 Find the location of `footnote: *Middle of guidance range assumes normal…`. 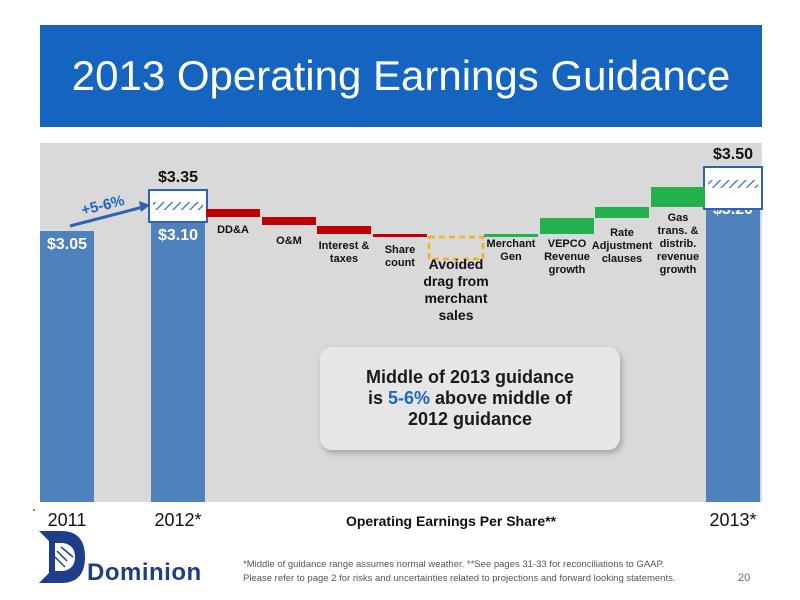

footnote: *Middle of guidance range assumes normal… is located at coordinates (493, 572).